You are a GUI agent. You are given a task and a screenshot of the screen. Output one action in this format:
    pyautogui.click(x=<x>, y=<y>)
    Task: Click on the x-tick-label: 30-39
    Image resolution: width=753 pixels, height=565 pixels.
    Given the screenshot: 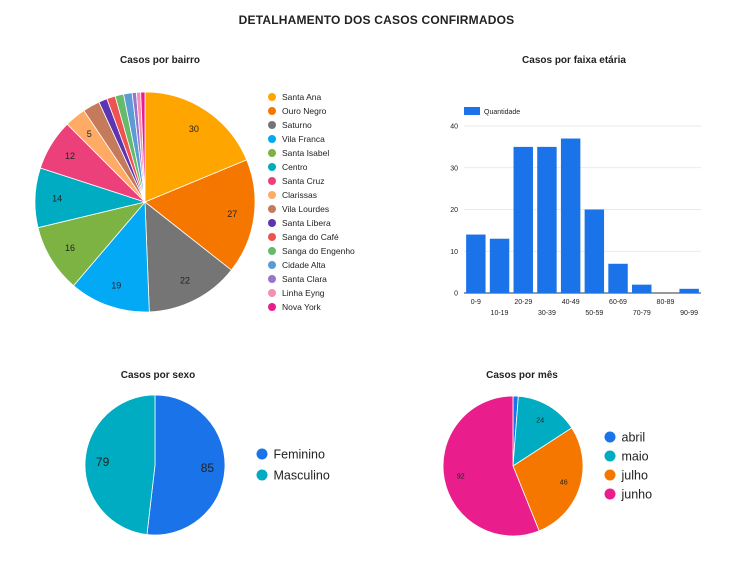 What is the action you would take?
    pyautogui.click(x=547, y=313)
    